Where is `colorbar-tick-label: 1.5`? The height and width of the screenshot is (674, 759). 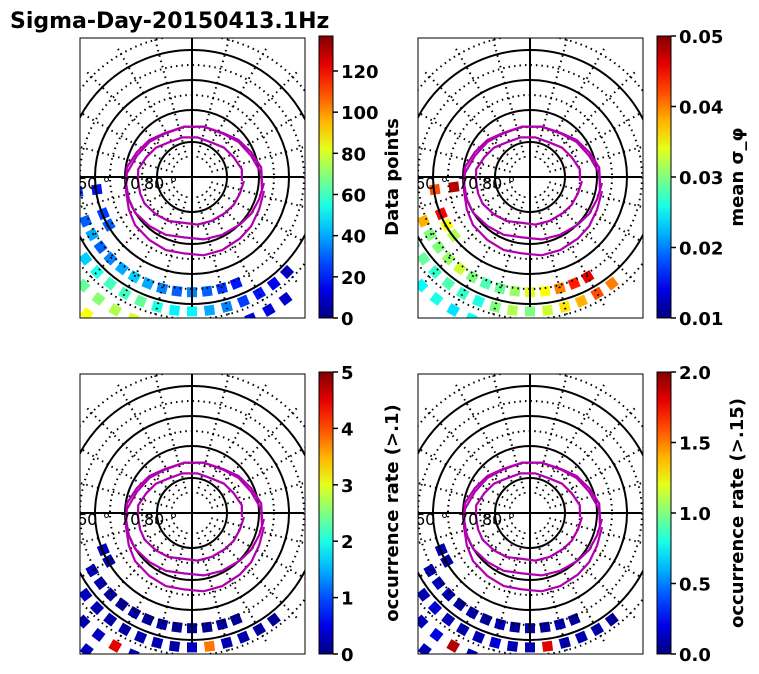
colorbar-tick-label: 1.5 is located at coordinates (695, 444).